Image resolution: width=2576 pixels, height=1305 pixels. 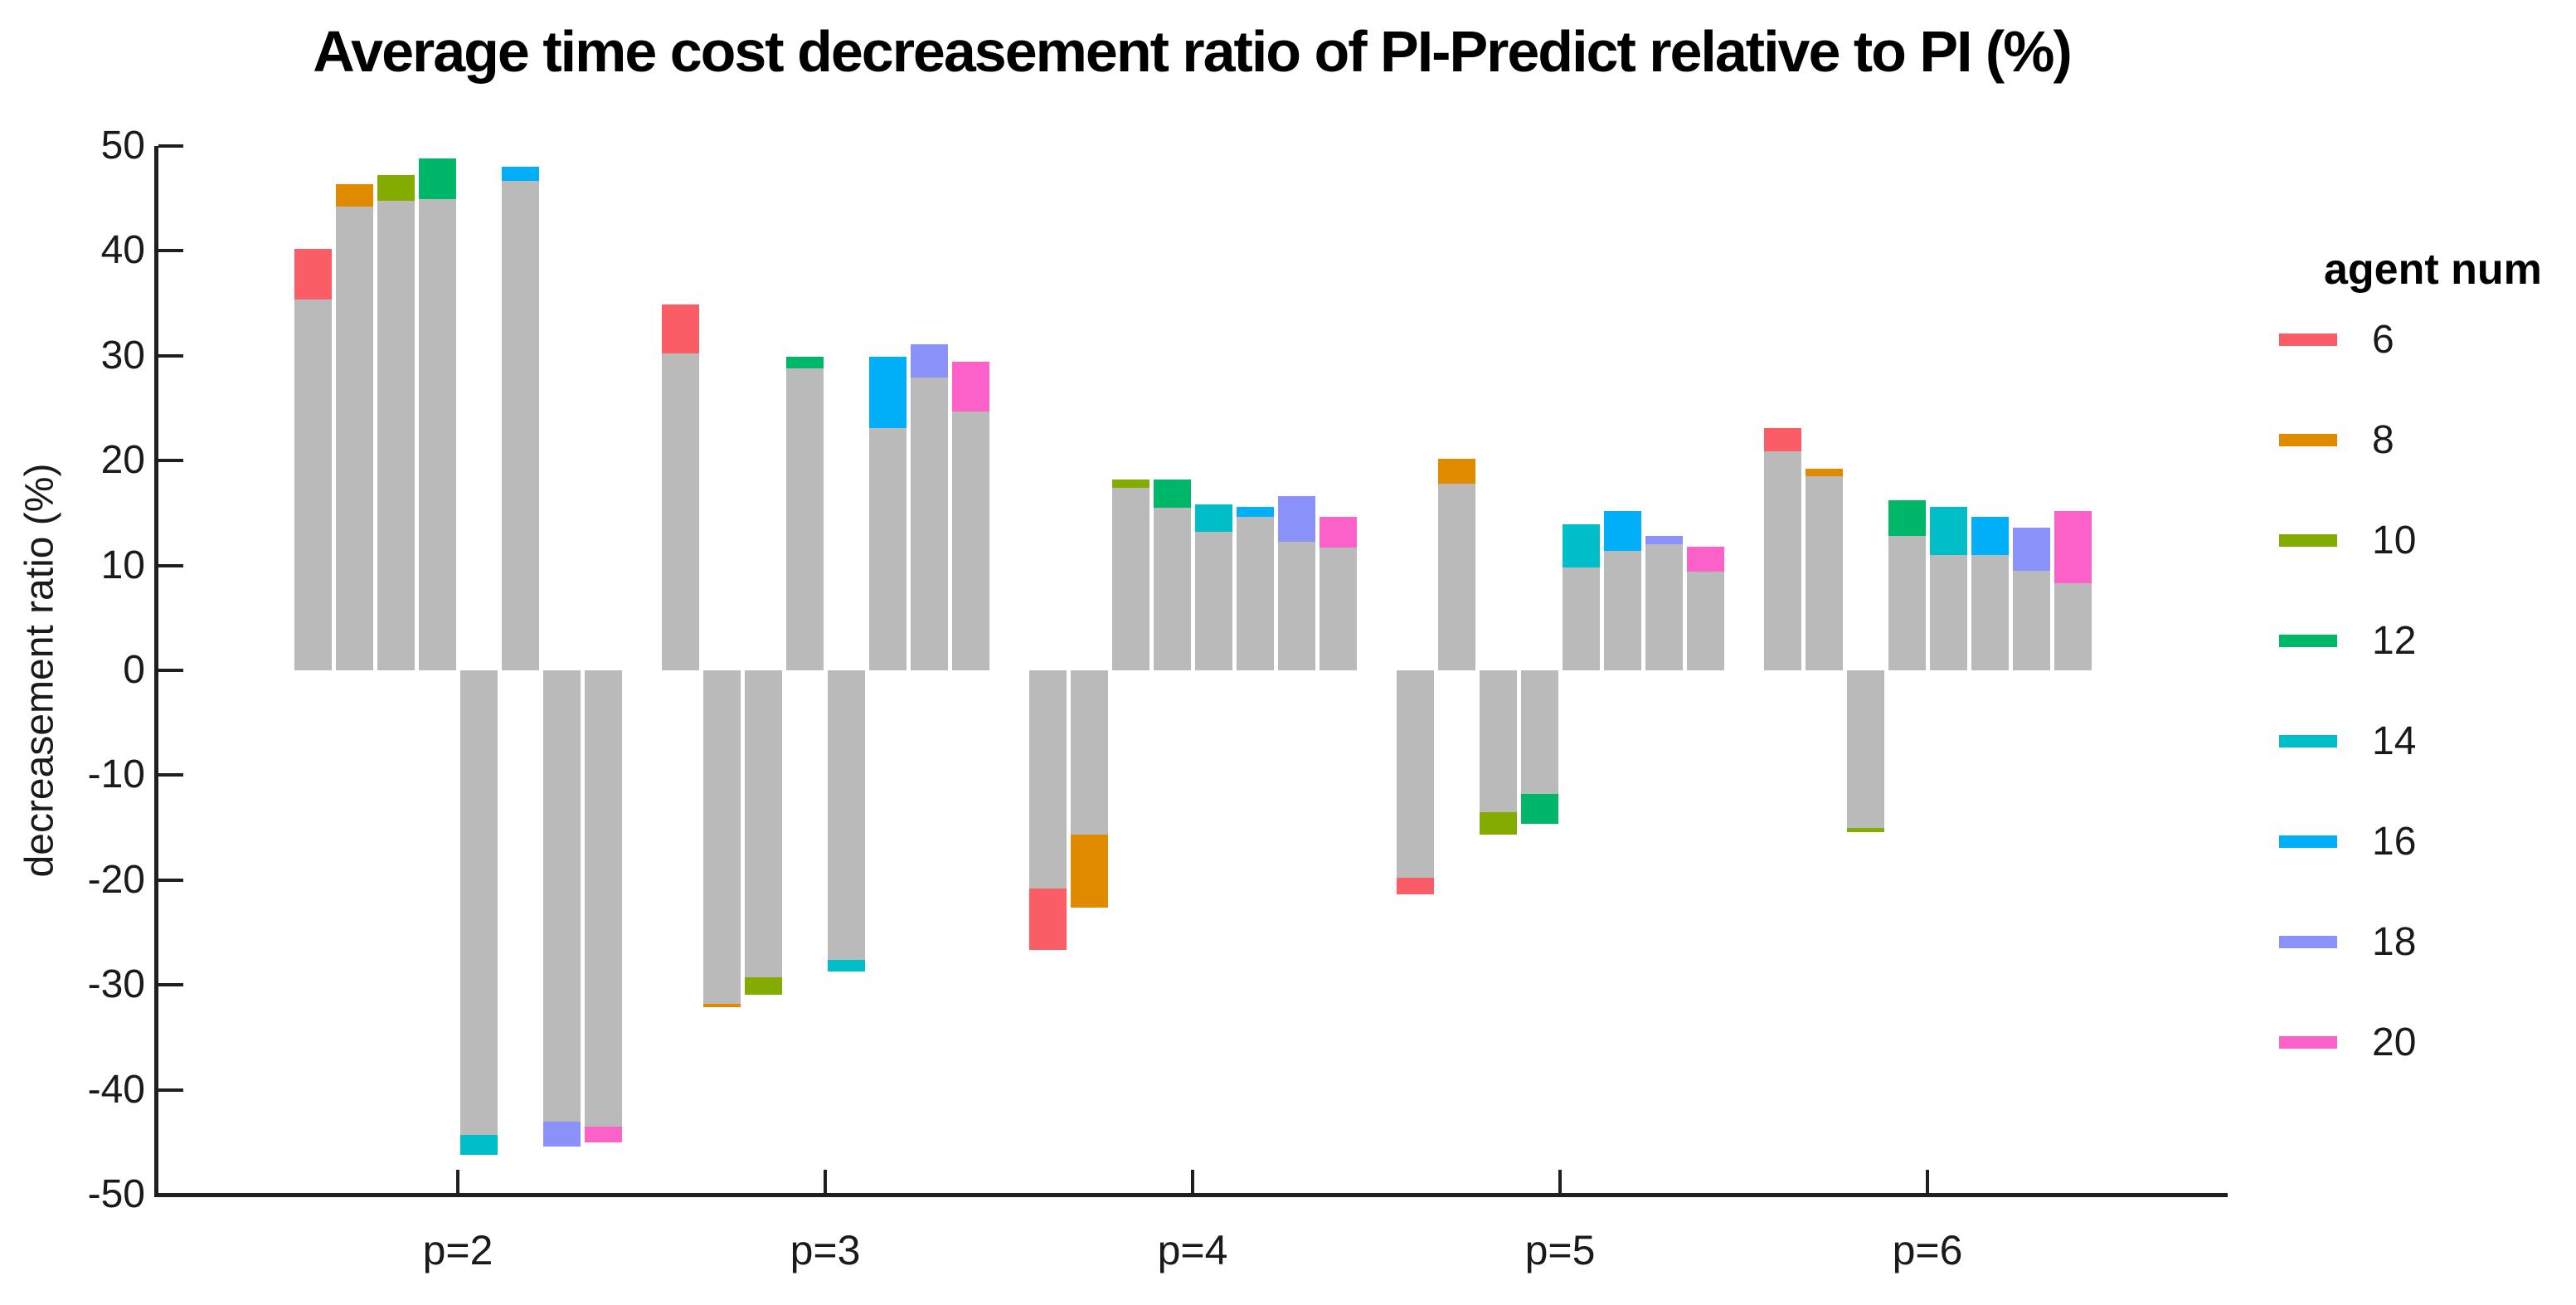 What do you see at coordinates (1456, 577) in the screenshot?
I see `bar-body-p=5-agent-8` at bounding box center [1456, 577].